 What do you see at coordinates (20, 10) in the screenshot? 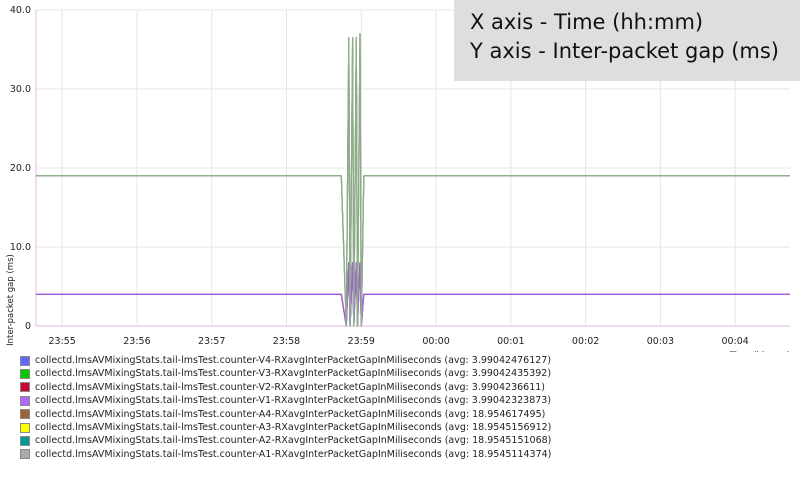
I see `y-tick-label: 40.0` at bounding box center [20, 10].